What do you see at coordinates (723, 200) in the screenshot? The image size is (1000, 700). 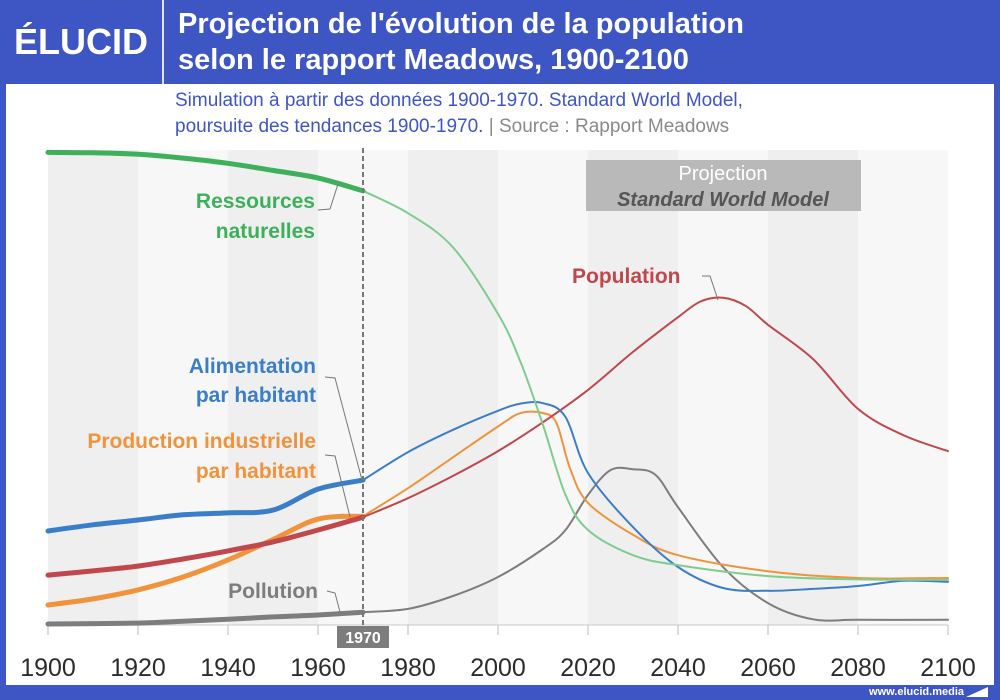 I see `projection-box-subtitle: Standard World Model` at bounding box center [723, 200].